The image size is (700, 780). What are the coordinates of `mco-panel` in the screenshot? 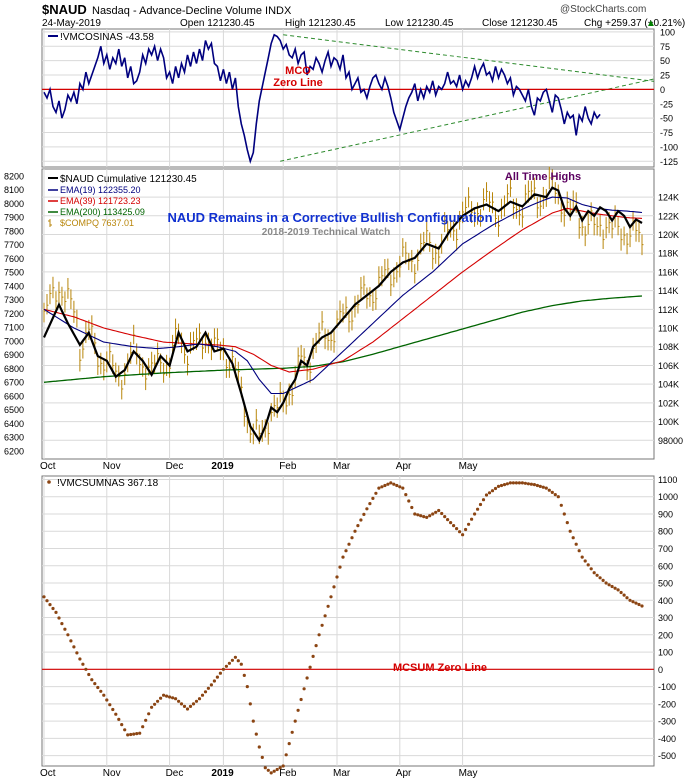 It's located at (348, 99).